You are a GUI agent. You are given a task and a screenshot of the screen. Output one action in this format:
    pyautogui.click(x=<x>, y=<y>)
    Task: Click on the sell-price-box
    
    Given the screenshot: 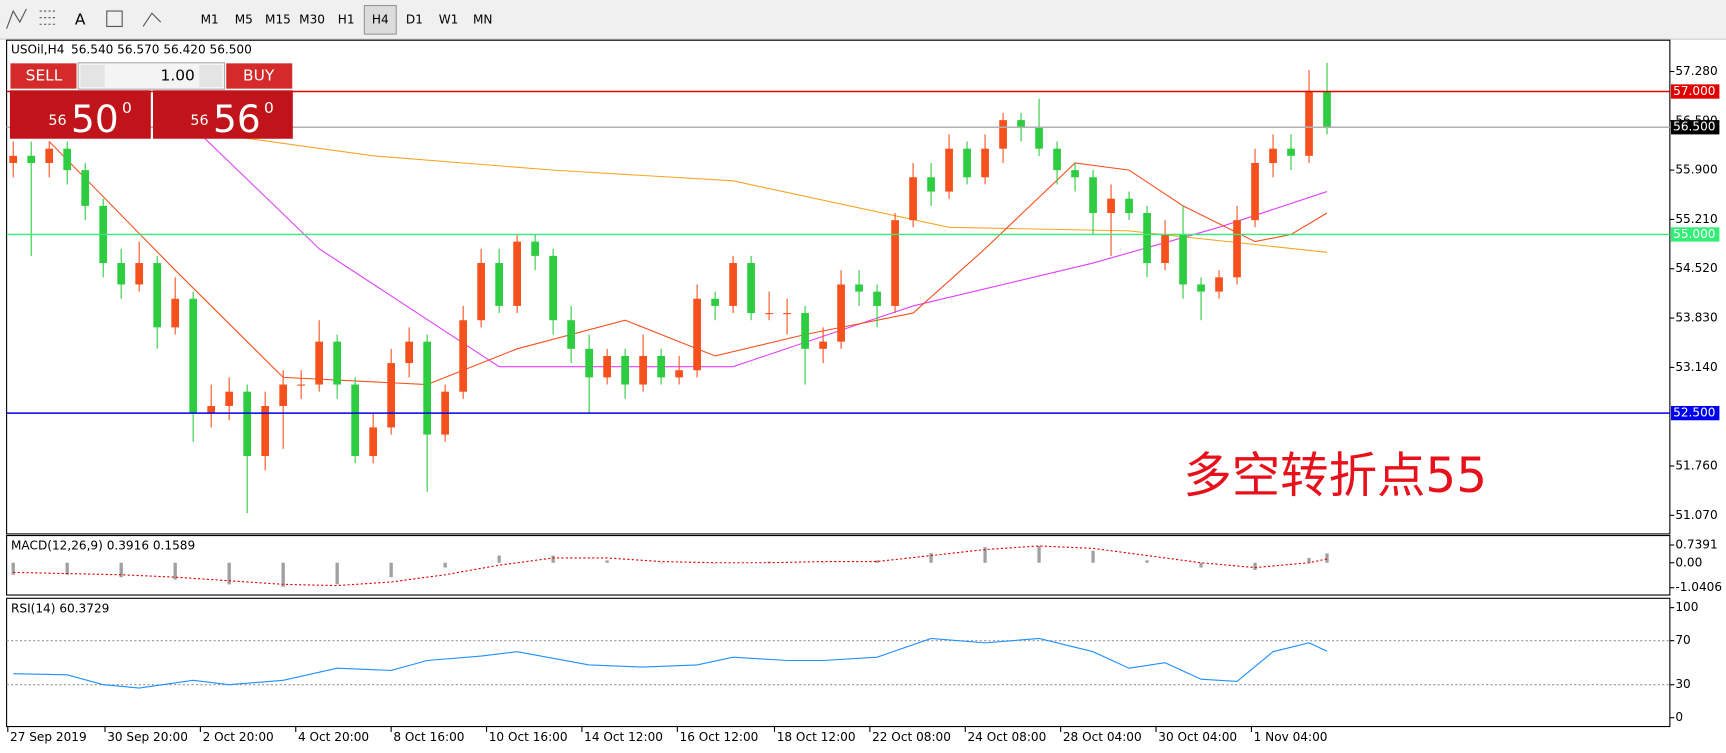 What is the action you would take?
    pyautogui.click(x=80, y=114)
    